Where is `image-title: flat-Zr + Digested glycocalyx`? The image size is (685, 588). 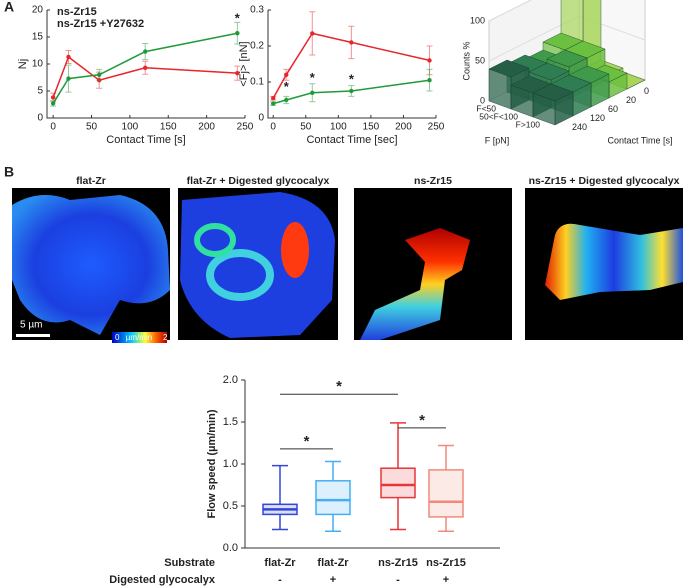
image-title: flat-Zr + Digested glycocalyx is located at coordinates (258, 181).